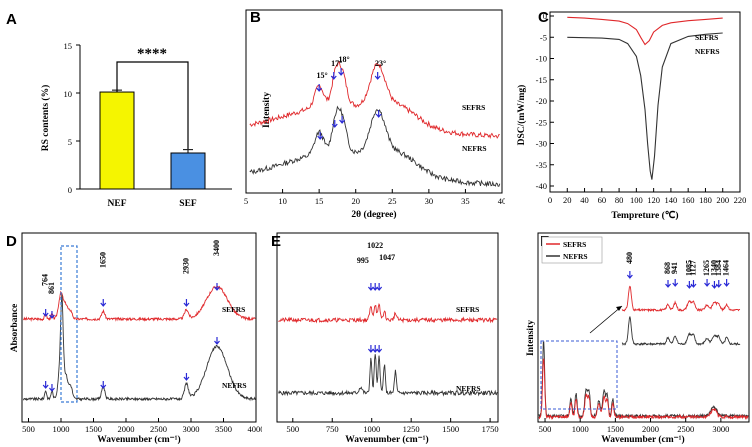  What do you see at coordinates (117, 140) in the screenshot?
I see `bar-nef` at bounding box center [117, 140].